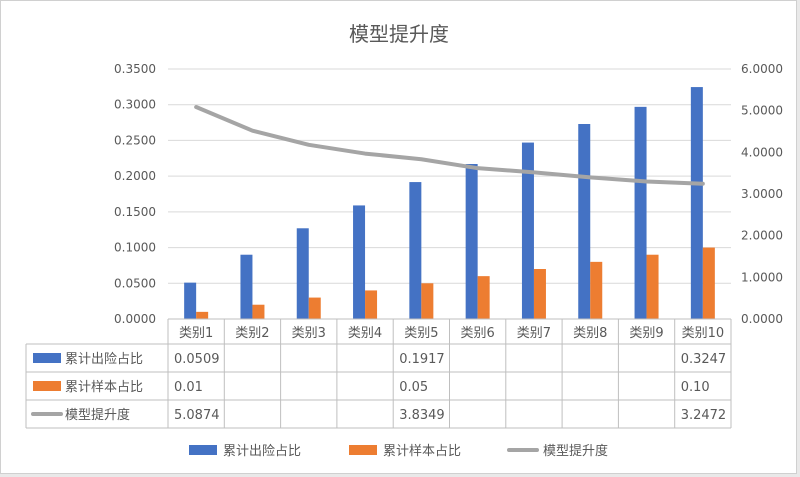  I want to click on x-tick-label: 类别8, so click(590, 333).